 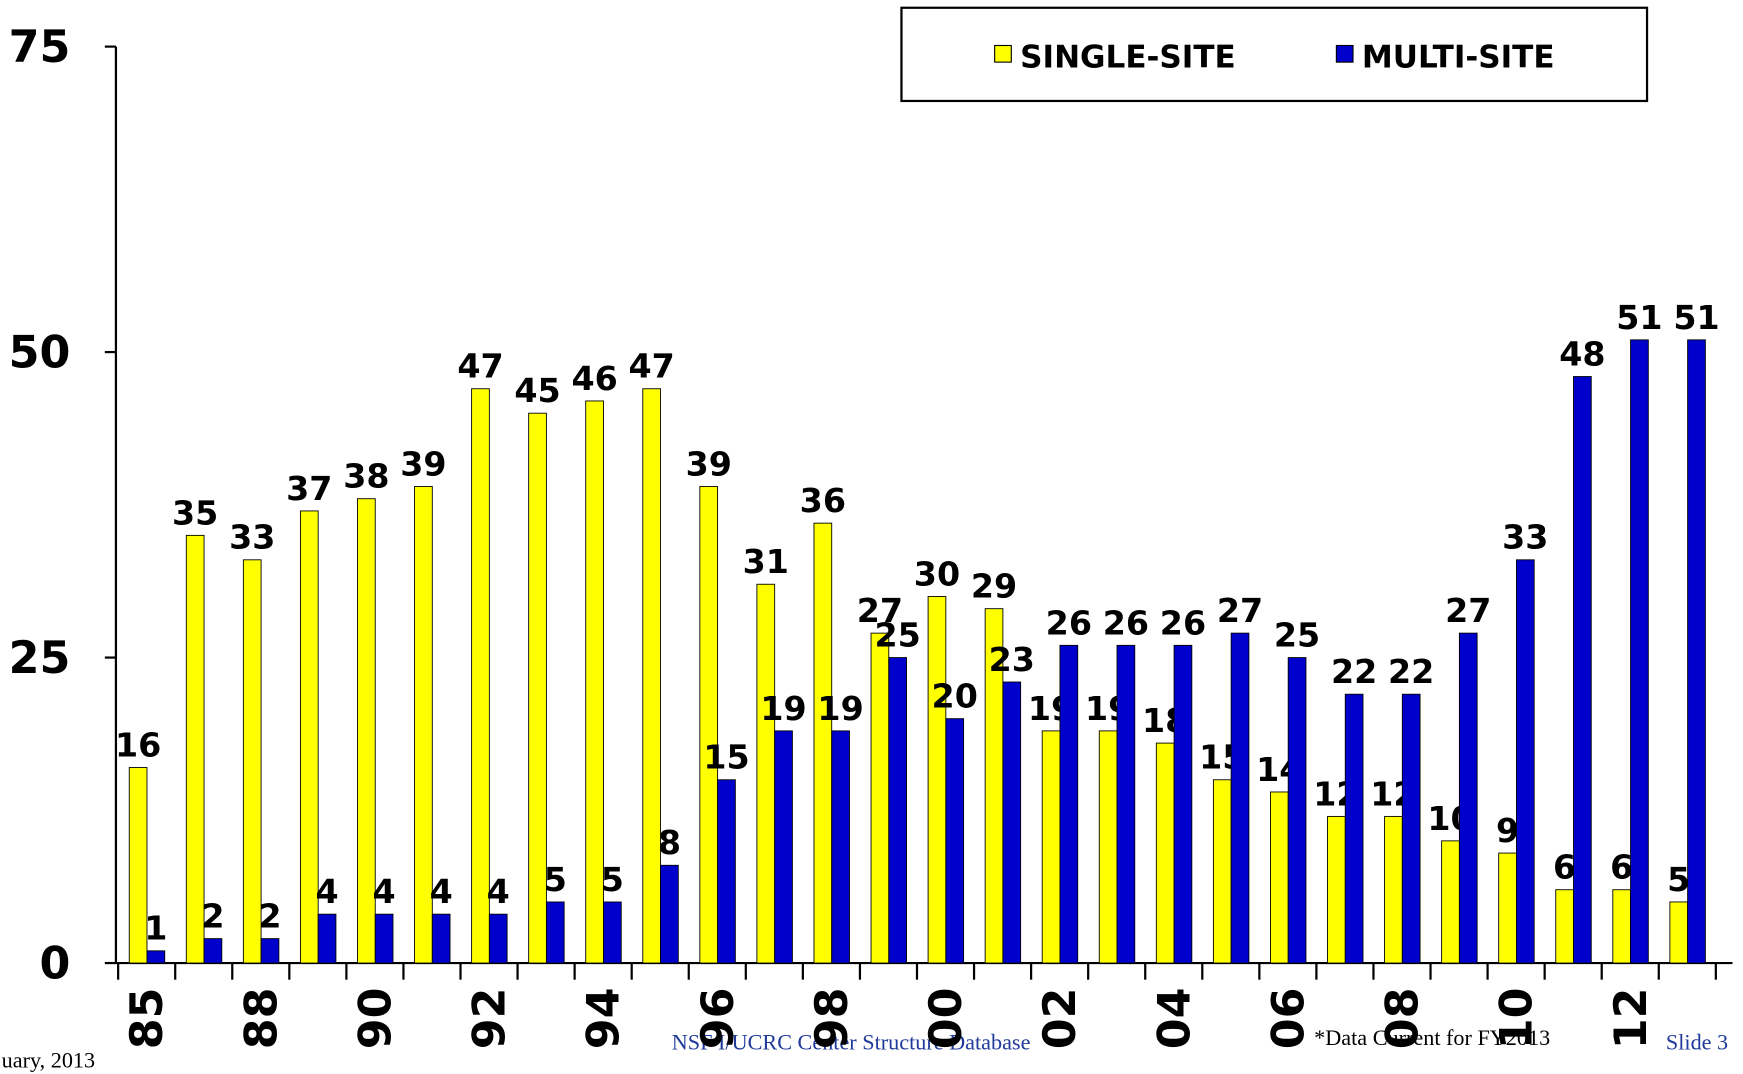 I want to click on x-tick-label: 98, so click(x=832, y=1018).